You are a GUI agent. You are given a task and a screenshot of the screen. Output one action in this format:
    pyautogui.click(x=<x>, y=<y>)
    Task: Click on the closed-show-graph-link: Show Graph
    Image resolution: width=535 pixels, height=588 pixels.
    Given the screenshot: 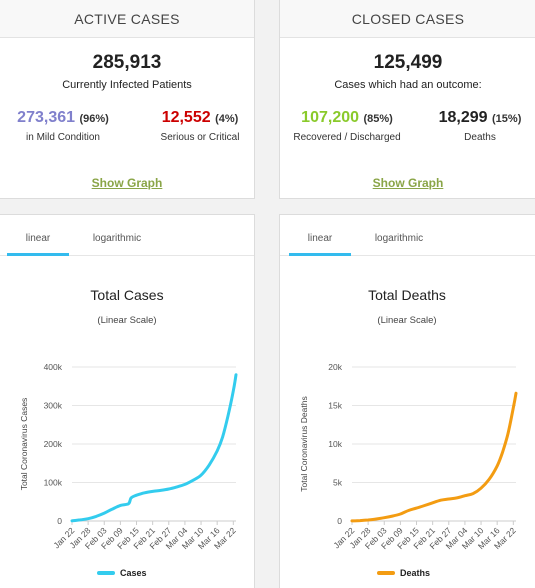 What is the action you would take?
    pyautogui.click(x=408, y=183)
    